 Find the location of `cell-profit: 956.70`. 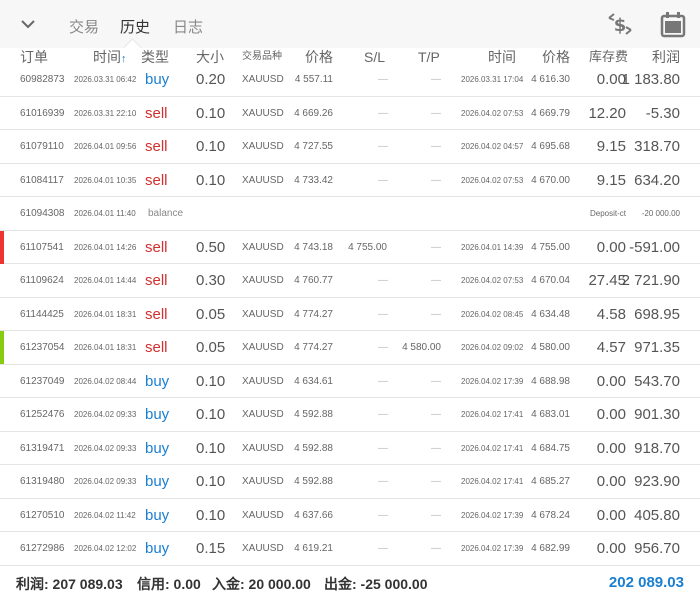

cell-profit: 956.70 is located at coordinates (657, 548).